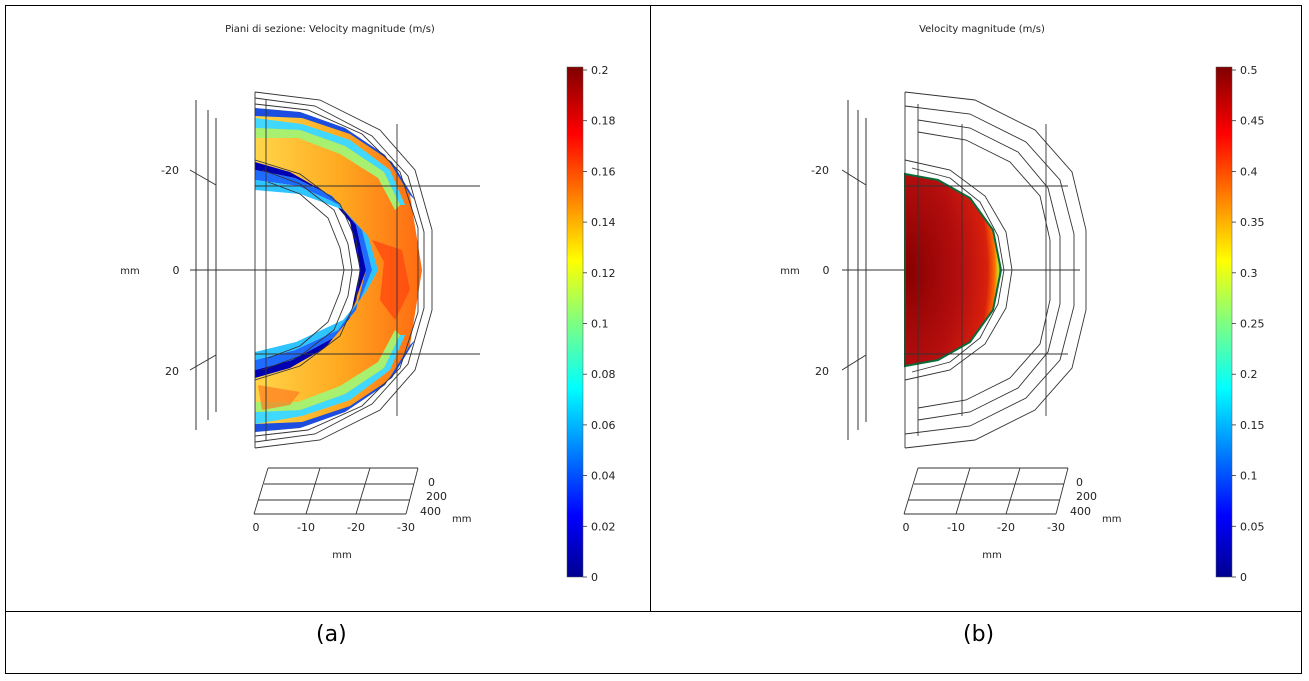  What do you see at coordinates (1080, 511) in the screenshot?
I see `panel-b-depth-tick-3: 400` at bounding box center [1080, 511].